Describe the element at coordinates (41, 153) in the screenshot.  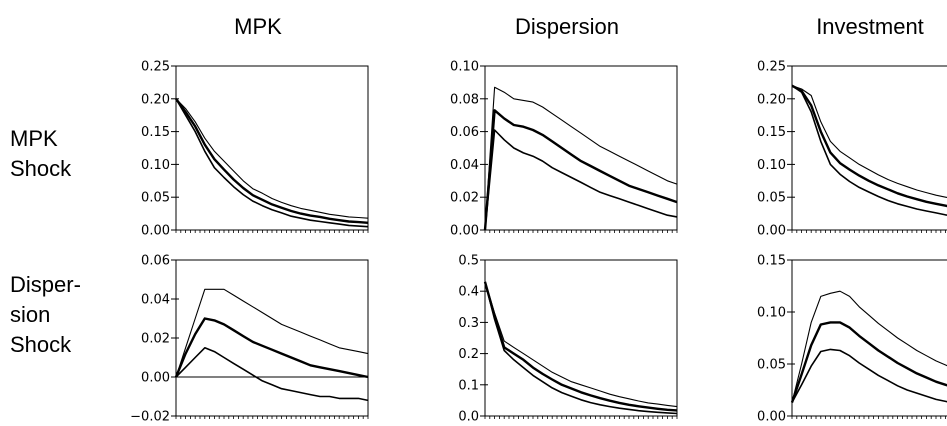
I see `row-label-mpk-shock: MPK Shock` at that location.